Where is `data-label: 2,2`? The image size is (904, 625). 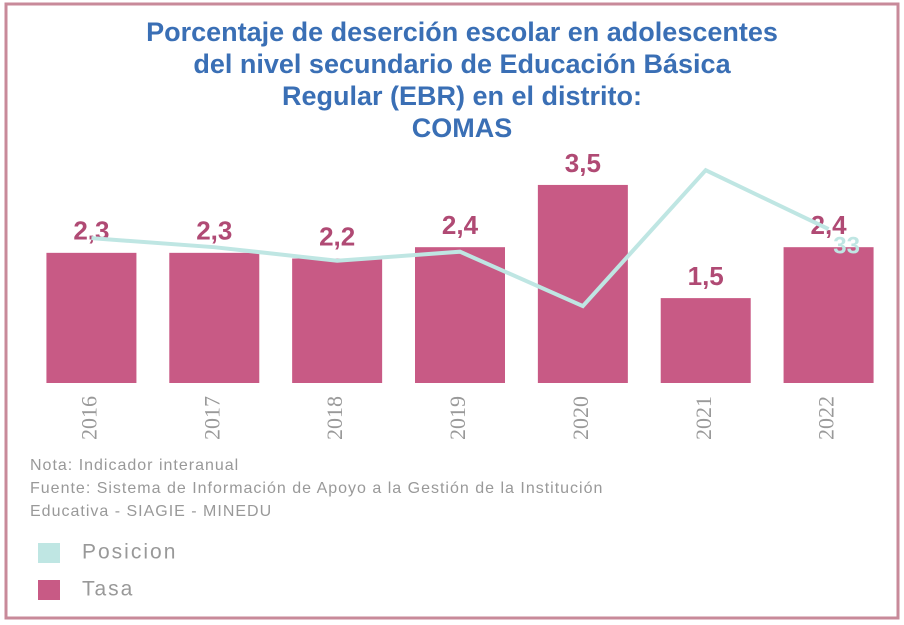 data-label: 2,2 is located at coordinates (337, 236).